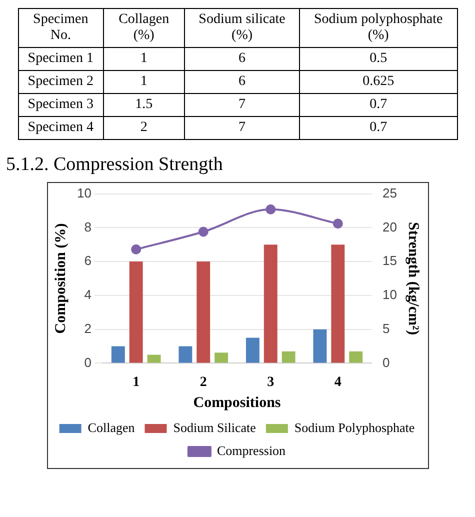 This screenshot has height=517, width=475. I want to click on y2-axis-title: Strength (kg/cm²), so click(412, 278).